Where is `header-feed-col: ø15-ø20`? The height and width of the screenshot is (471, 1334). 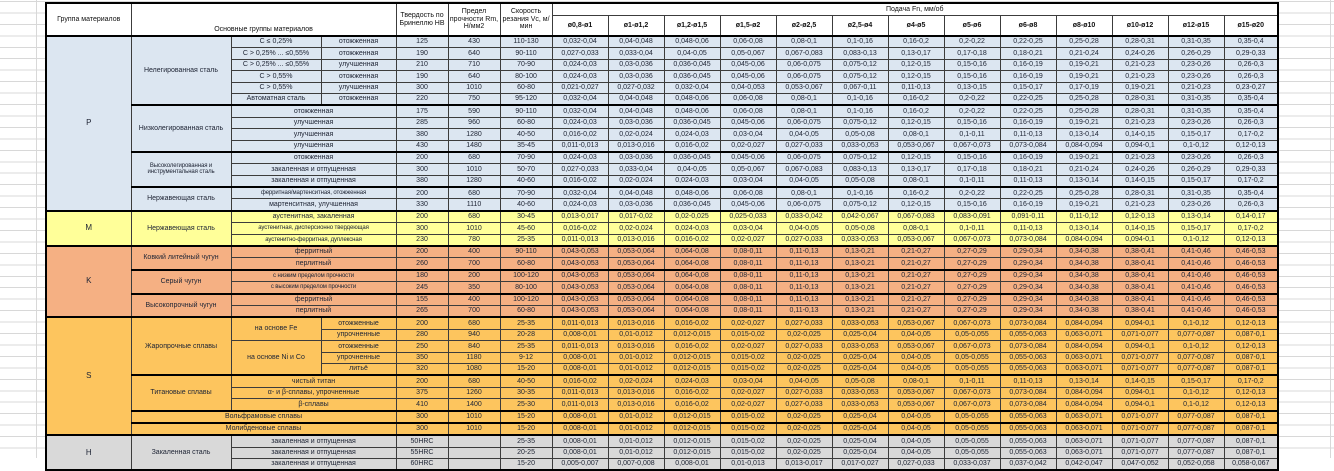
header-feed-col: ø15-ø20 is located at coordinates (1251, 26).